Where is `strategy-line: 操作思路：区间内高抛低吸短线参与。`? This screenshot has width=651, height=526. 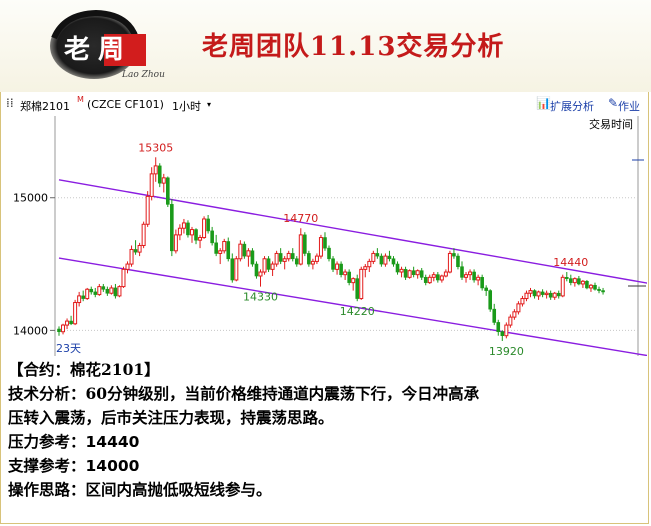
strategy-line: 操作思路：区间内高抛低吸短线参与。 is located at coordinates (140, 489).